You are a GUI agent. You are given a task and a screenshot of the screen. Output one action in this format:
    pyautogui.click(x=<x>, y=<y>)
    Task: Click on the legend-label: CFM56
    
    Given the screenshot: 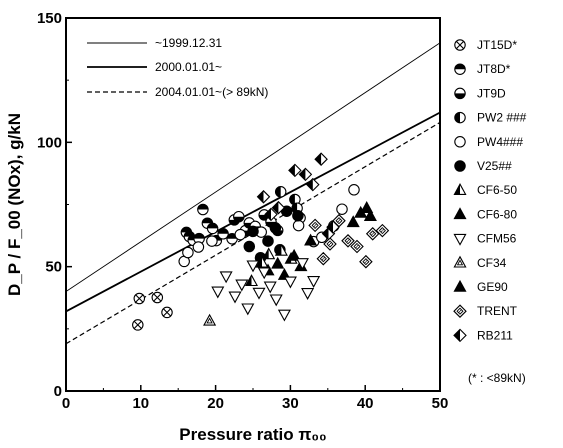 What is the action you would take?
    pyautogui.click(x=497, y=239)
    